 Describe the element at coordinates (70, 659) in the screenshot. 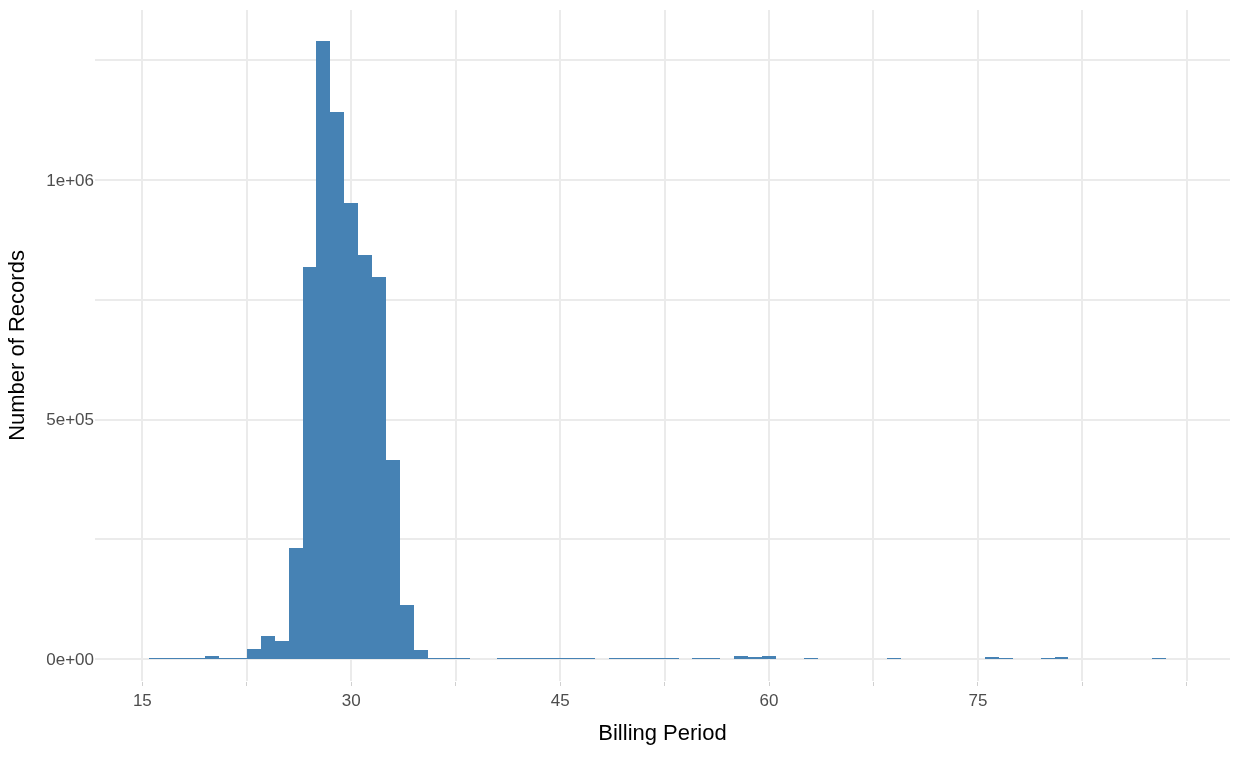

I see `y-tick-label: 0e+00` at that location.